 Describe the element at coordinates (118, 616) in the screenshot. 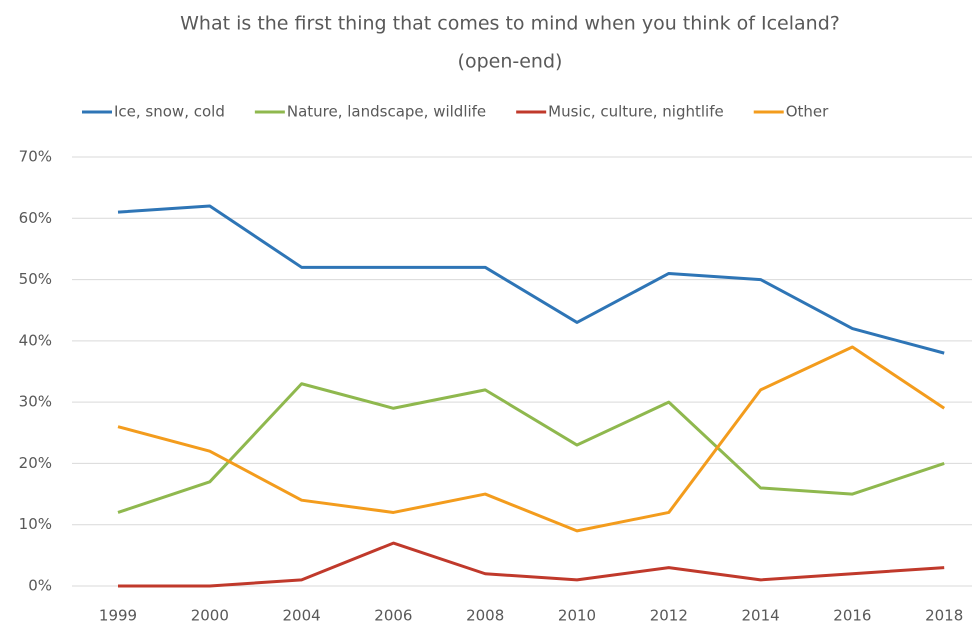

I see `x-tick-label: 1999` at that location.